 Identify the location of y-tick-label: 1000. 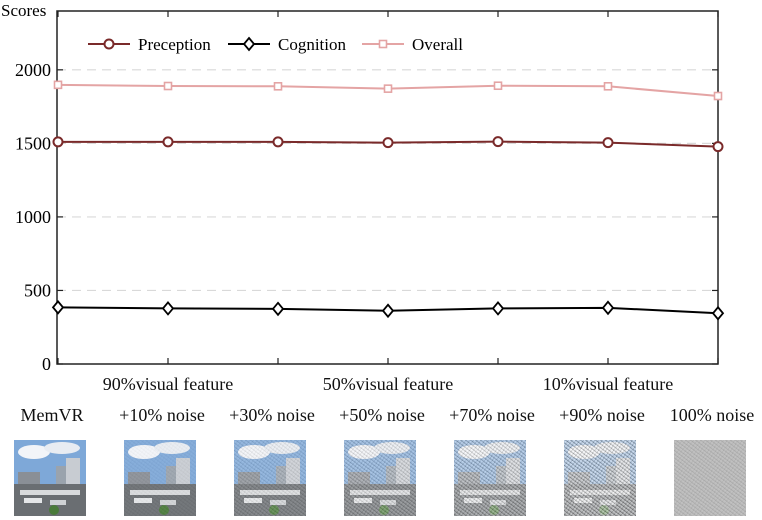
(33, 217).